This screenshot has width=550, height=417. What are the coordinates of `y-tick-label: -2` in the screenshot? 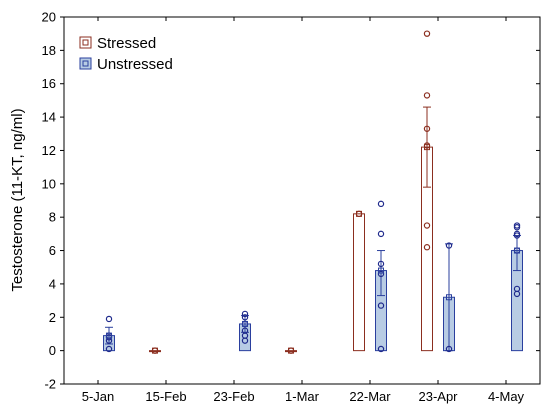 It's located at (50, 384).